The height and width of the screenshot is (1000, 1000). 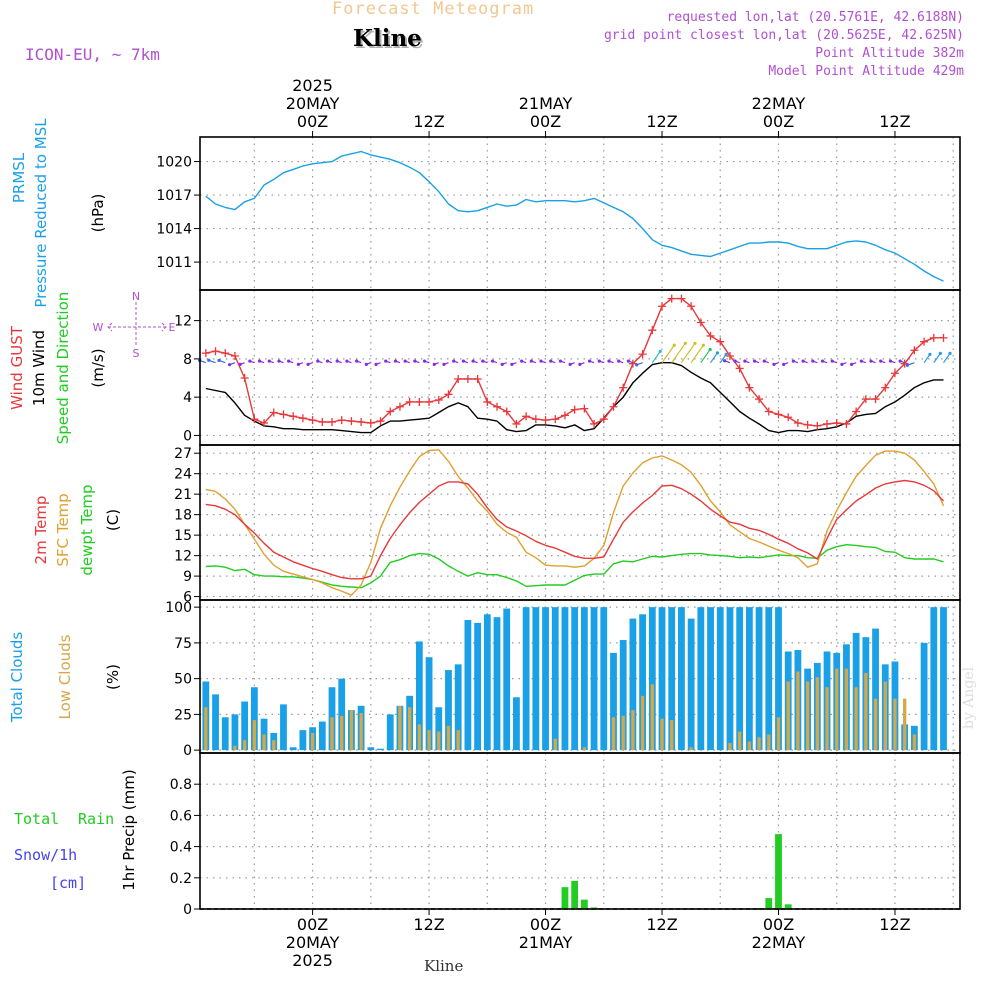 What do you see at coordinates (19, 177) in the screenshot?
I see `pressure-label-1: PRMSL` at bounding box center [19, 177].